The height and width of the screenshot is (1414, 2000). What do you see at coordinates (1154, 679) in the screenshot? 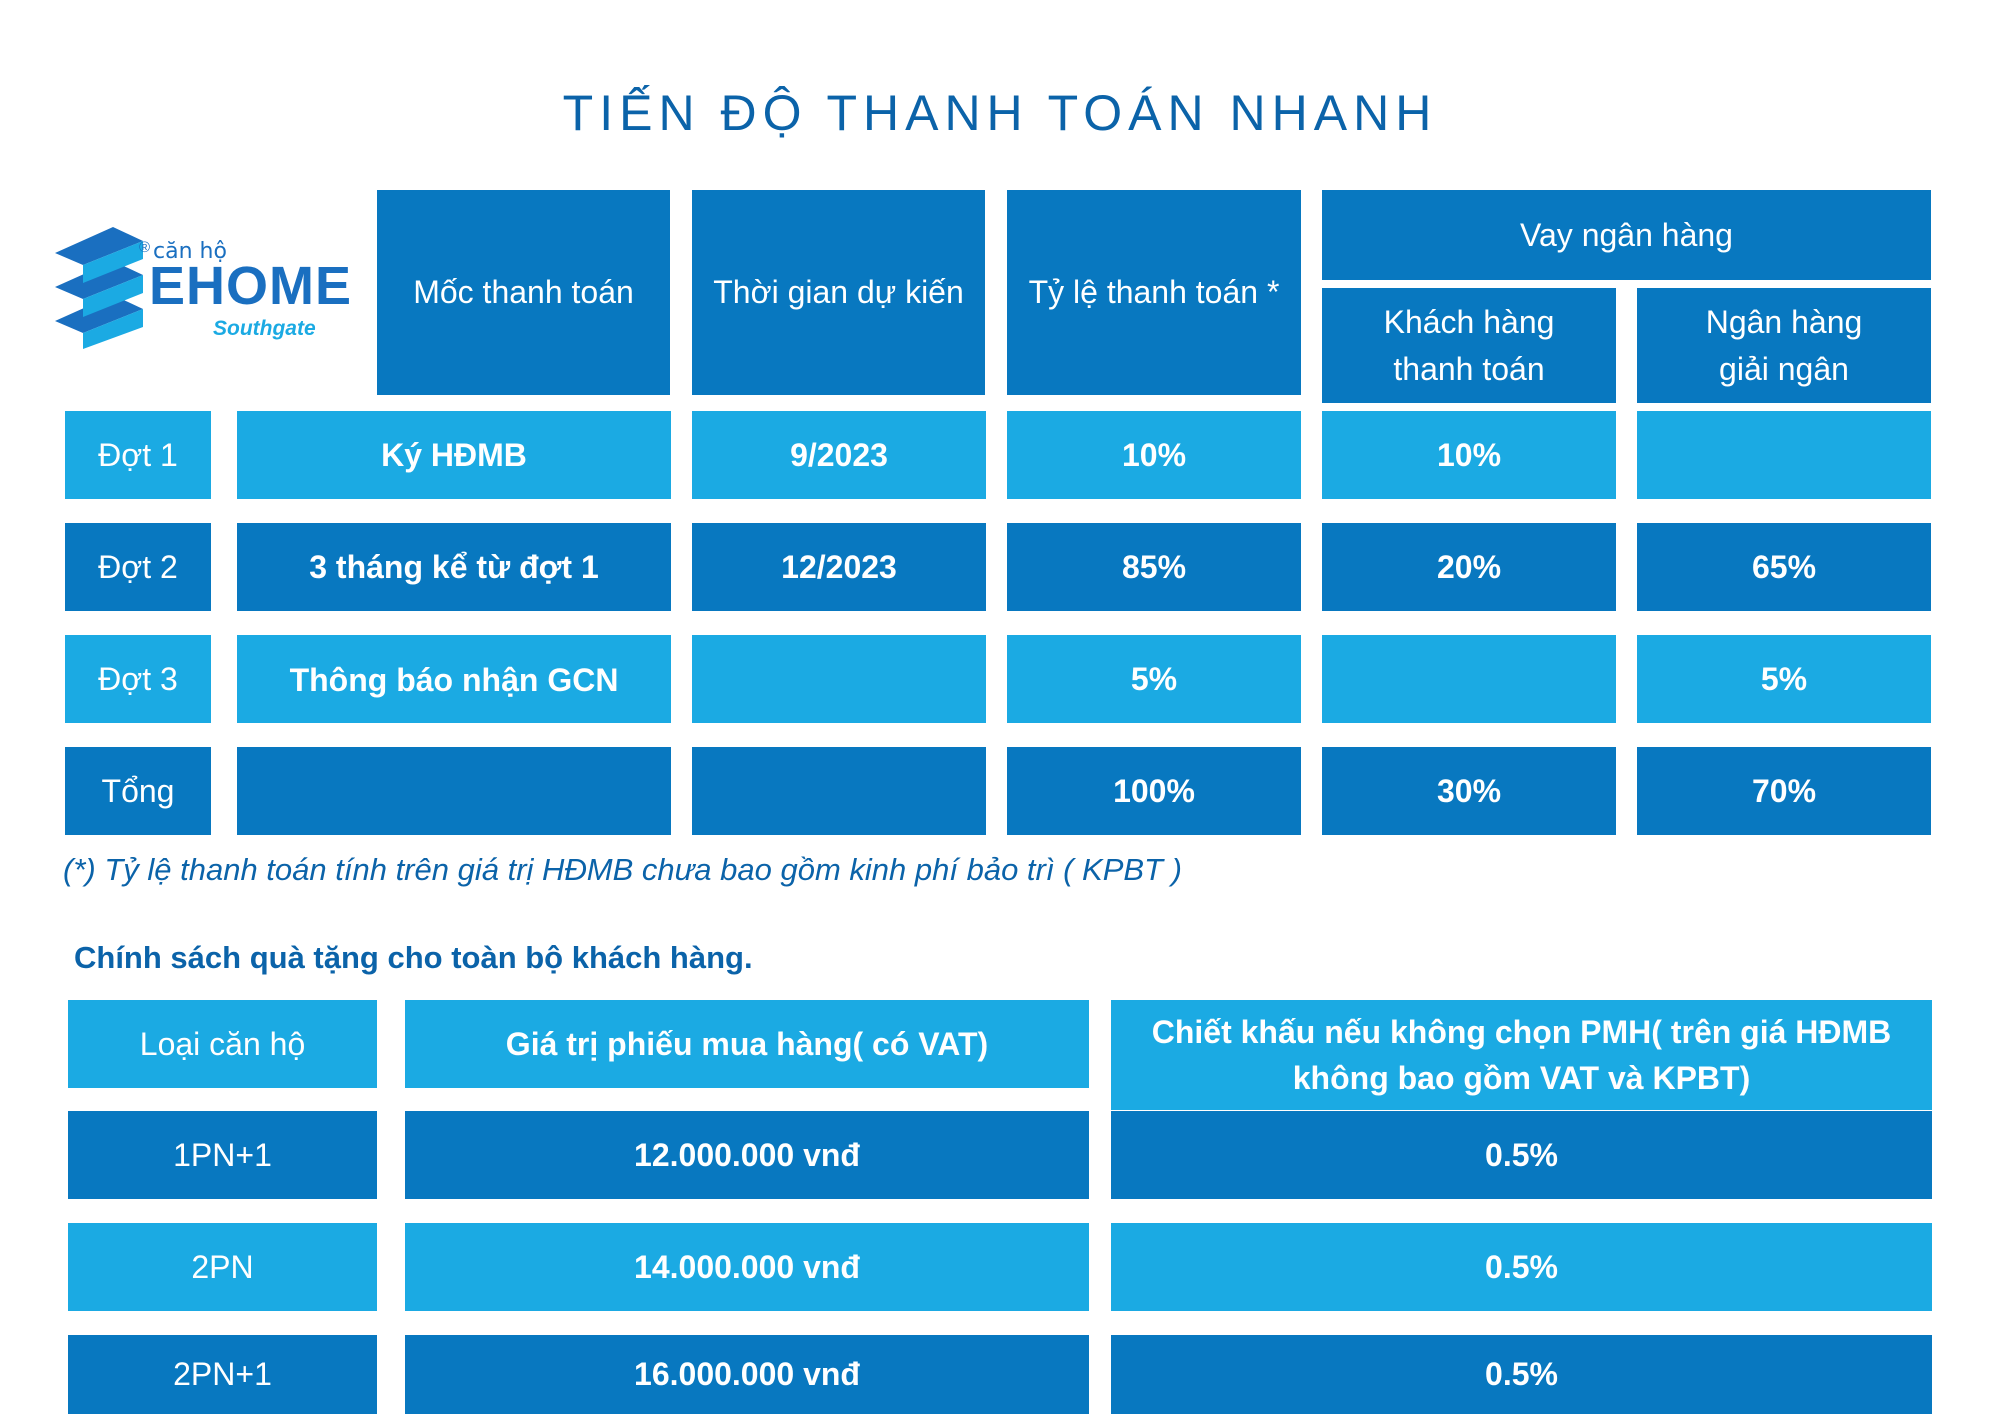
I see `rate-cell: 5%` at bounding box center [1154, 679].